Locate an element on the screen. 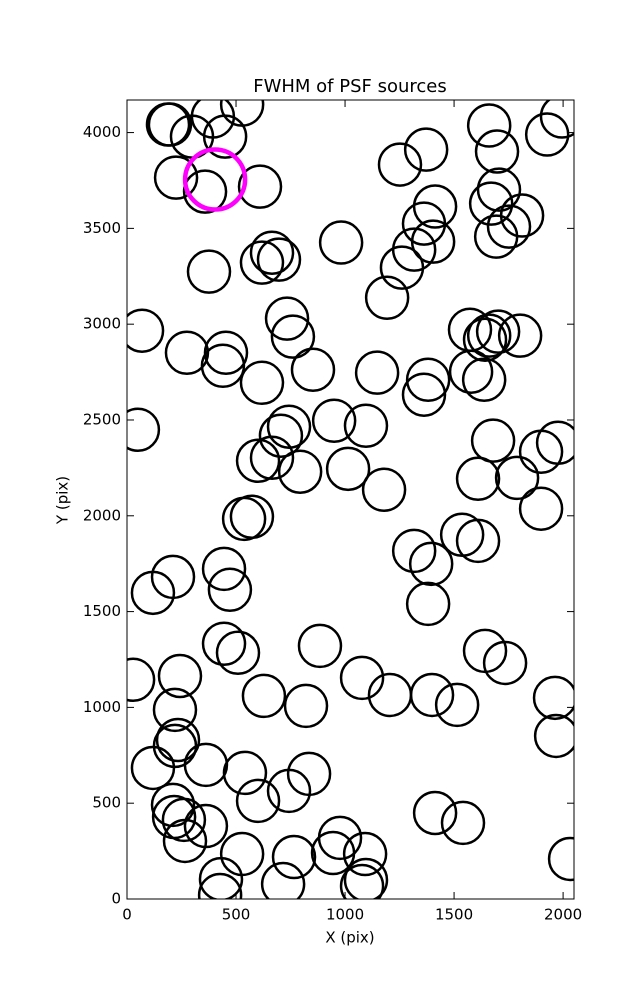 This screenshot has width=637, height=1004. y-tick-label: 2000 is located at coordinates (102, 515).